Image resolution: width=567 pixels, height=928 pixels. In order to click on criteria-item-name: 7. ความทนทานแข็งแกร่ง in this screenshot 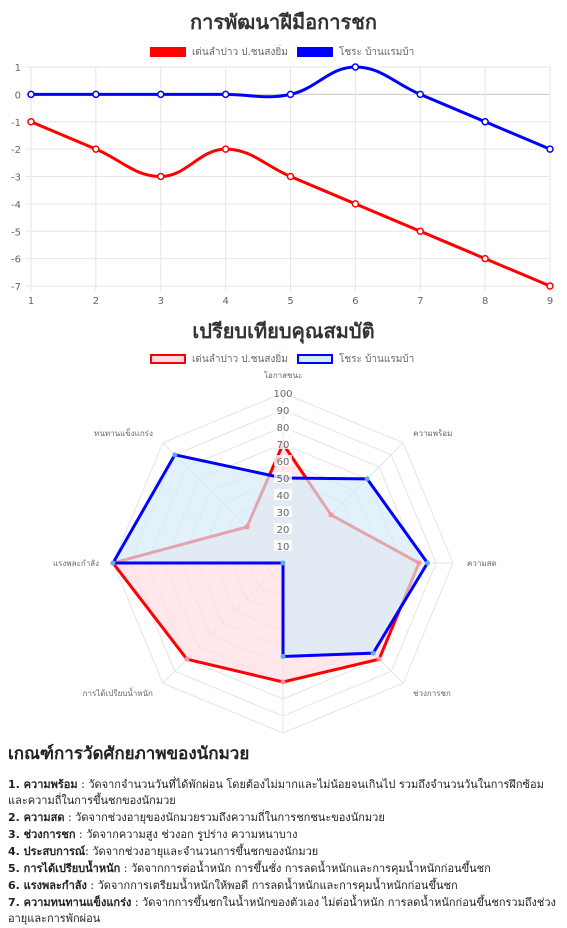, I will do `click(70, 902)`.